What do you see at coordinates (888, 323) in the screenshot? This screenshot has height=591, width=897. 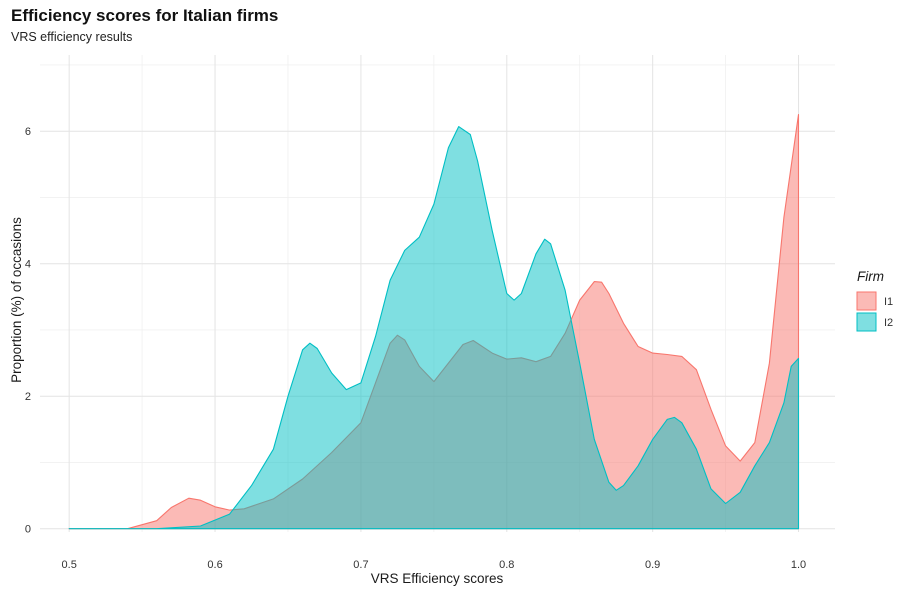 I see `legend-label-i2: I2` at bounding box center [888, 323].